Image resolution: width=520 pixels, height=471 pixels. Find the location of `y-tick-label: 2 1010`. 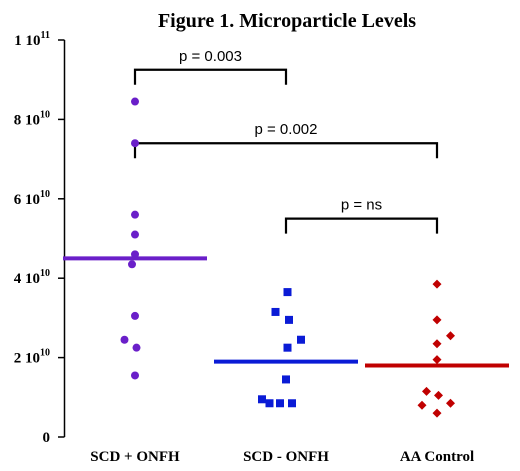

y-tick-label: 2 1010 is located at coordinates (32, 357).